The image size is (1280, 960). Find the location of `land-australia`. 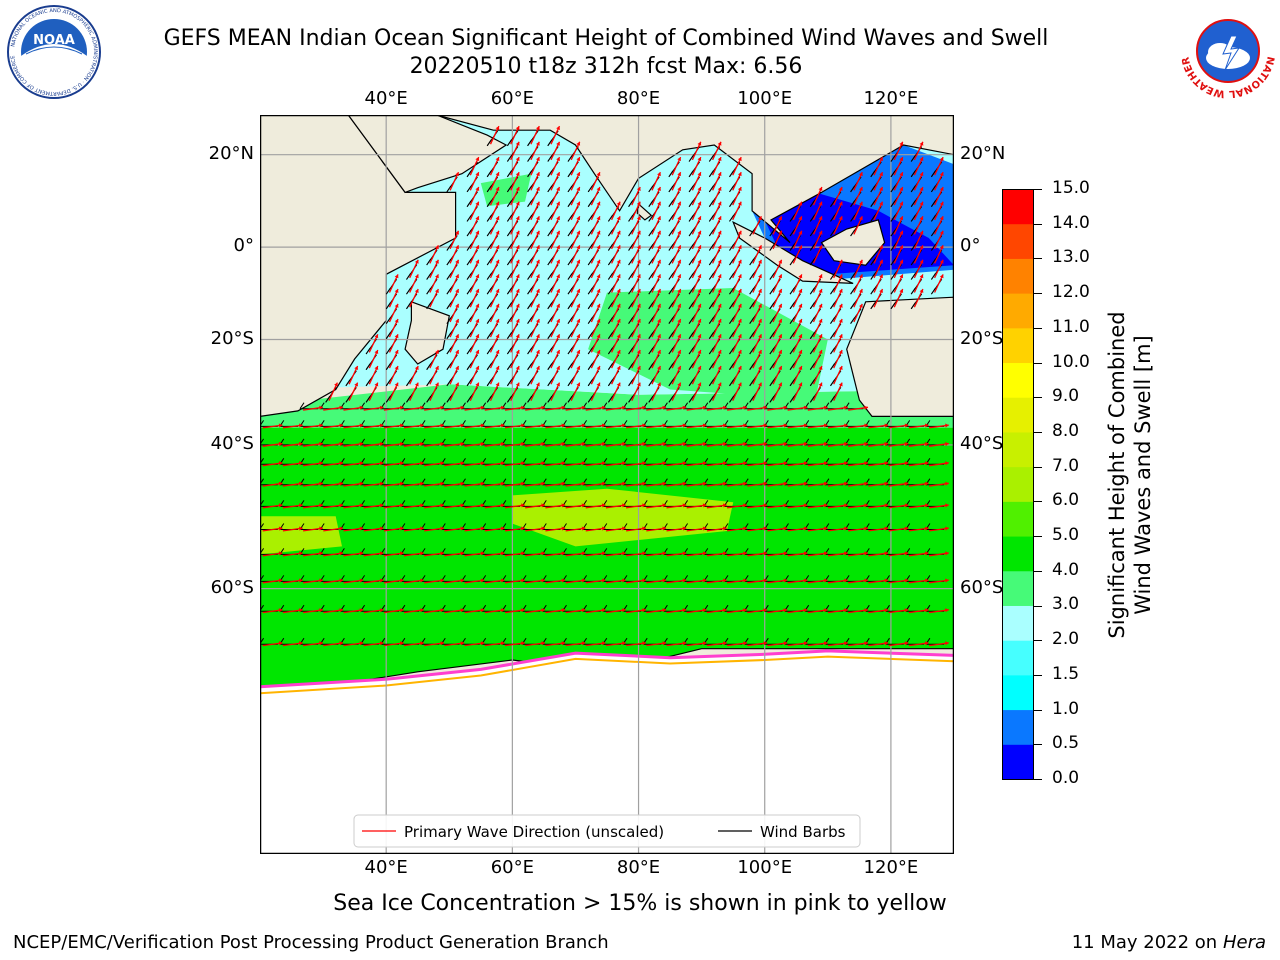

land-australia is located at coordinates (900, 356).